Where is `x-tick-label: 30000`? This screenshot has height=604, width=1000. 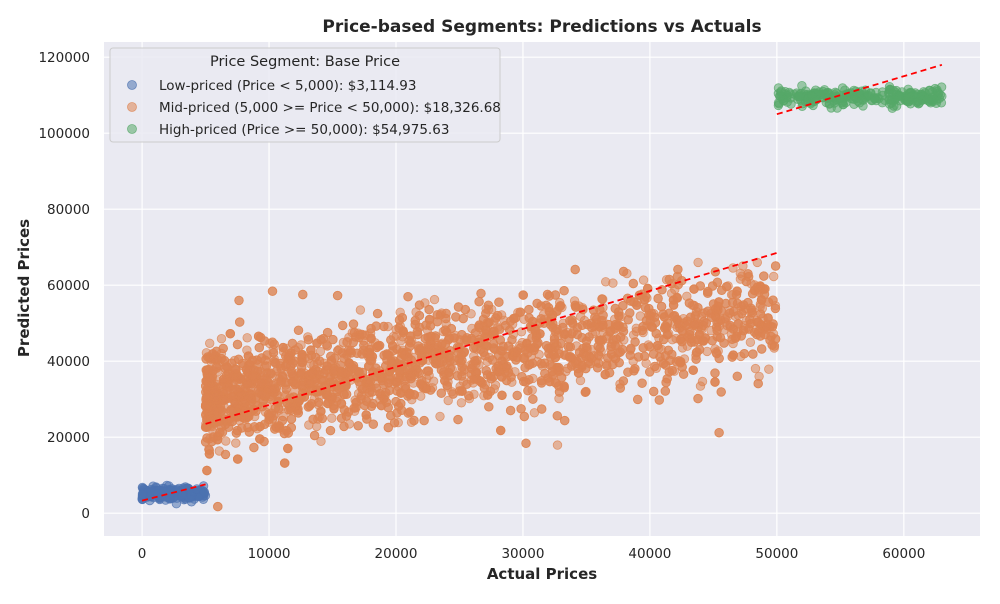
x-tick-label: 30000 is located at coordinates (522, 554).